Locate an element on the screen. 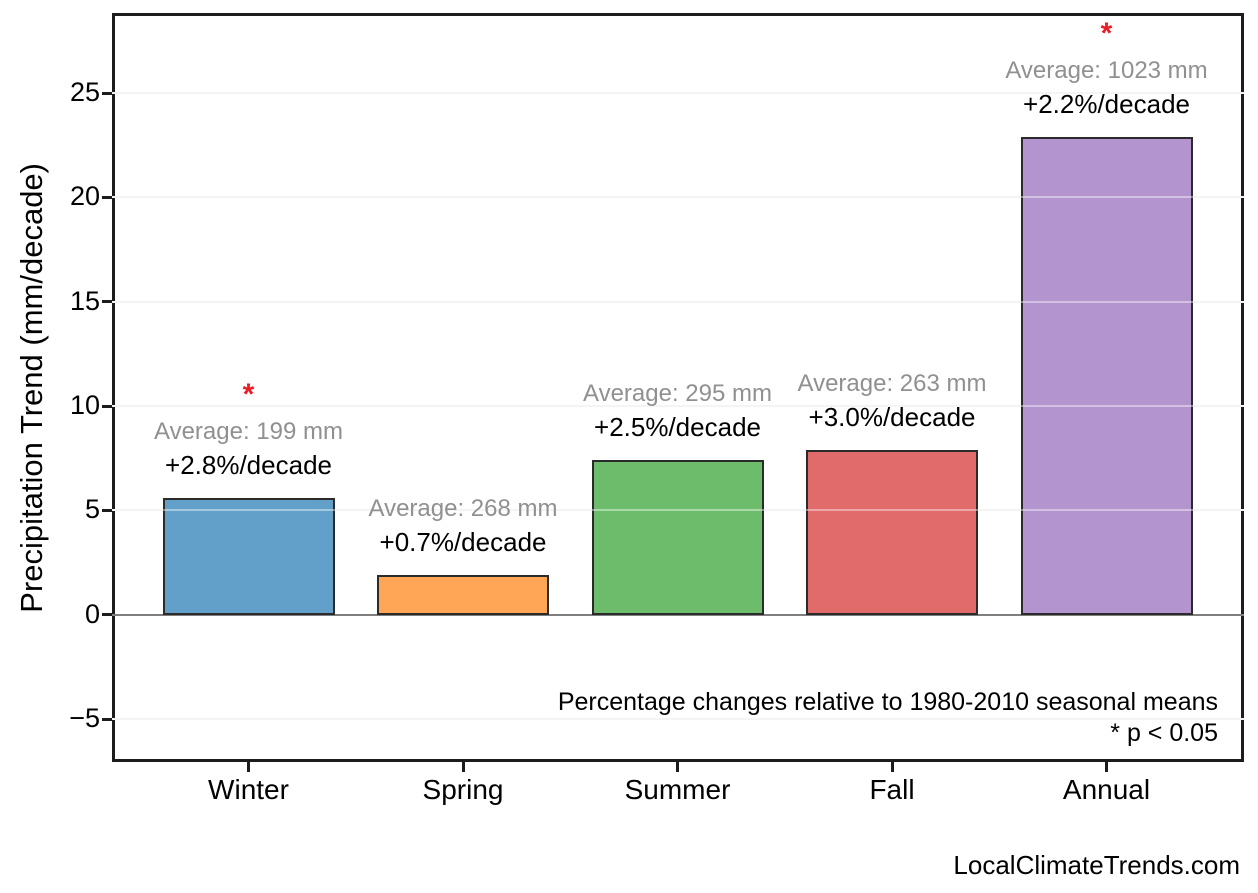 This screenshot has height=893, width=1258. y-tick-label: 5 is located at coordinates (92, 509).